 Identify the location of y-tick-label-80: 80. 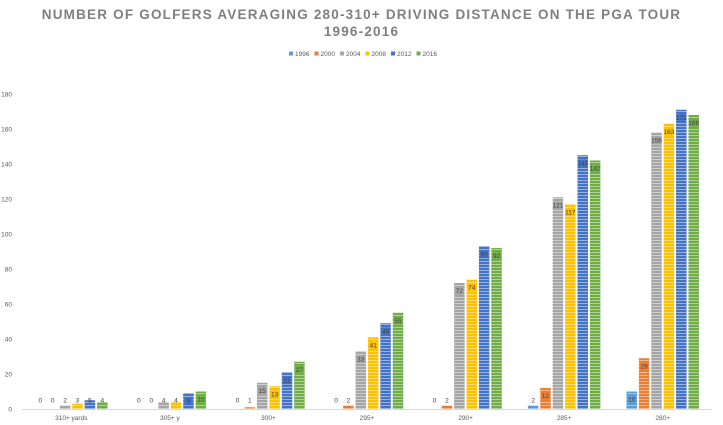
(9, 269).